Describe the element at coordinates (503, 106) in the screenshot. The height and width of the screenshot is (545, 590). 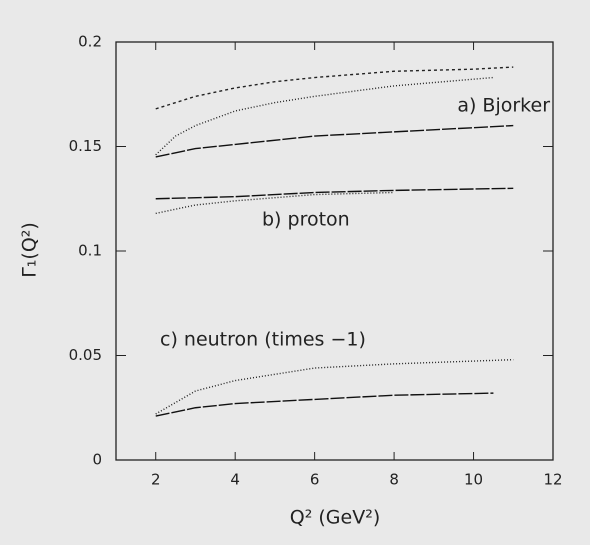
I see `annotation: a) Bjorker` at that location.